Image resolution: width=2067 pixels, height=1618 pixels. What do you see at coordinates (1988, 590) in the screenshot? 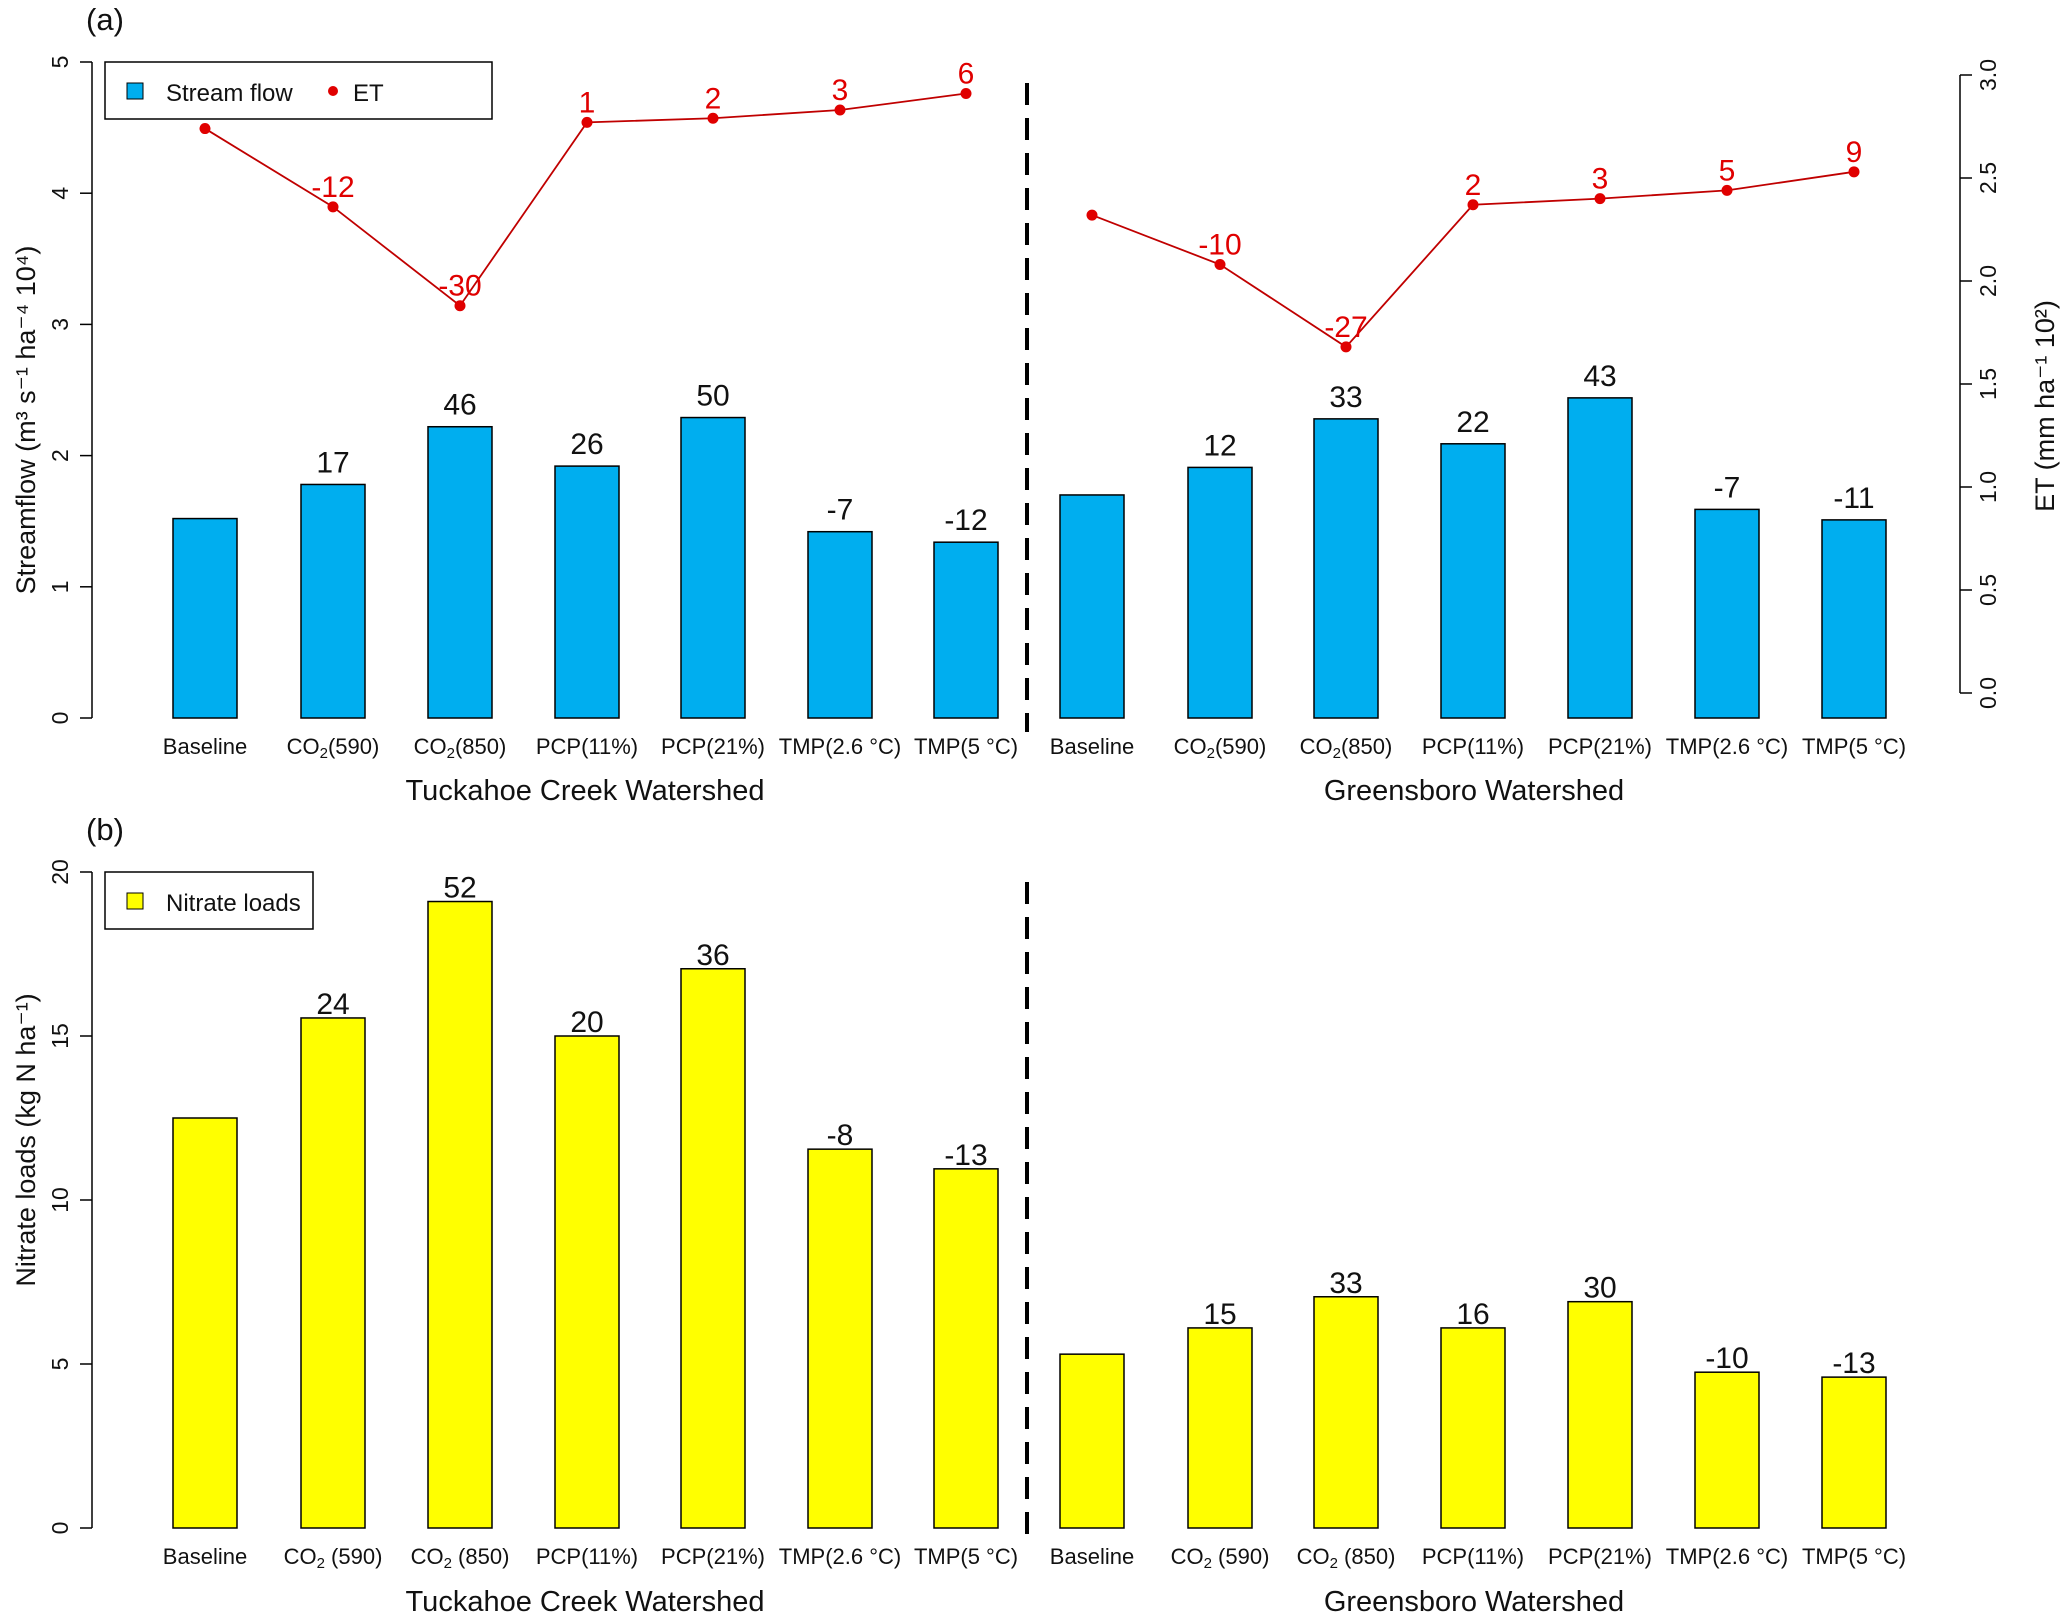
I see `y2-tick-label: 0.5` at bounding box center [1988, 590].